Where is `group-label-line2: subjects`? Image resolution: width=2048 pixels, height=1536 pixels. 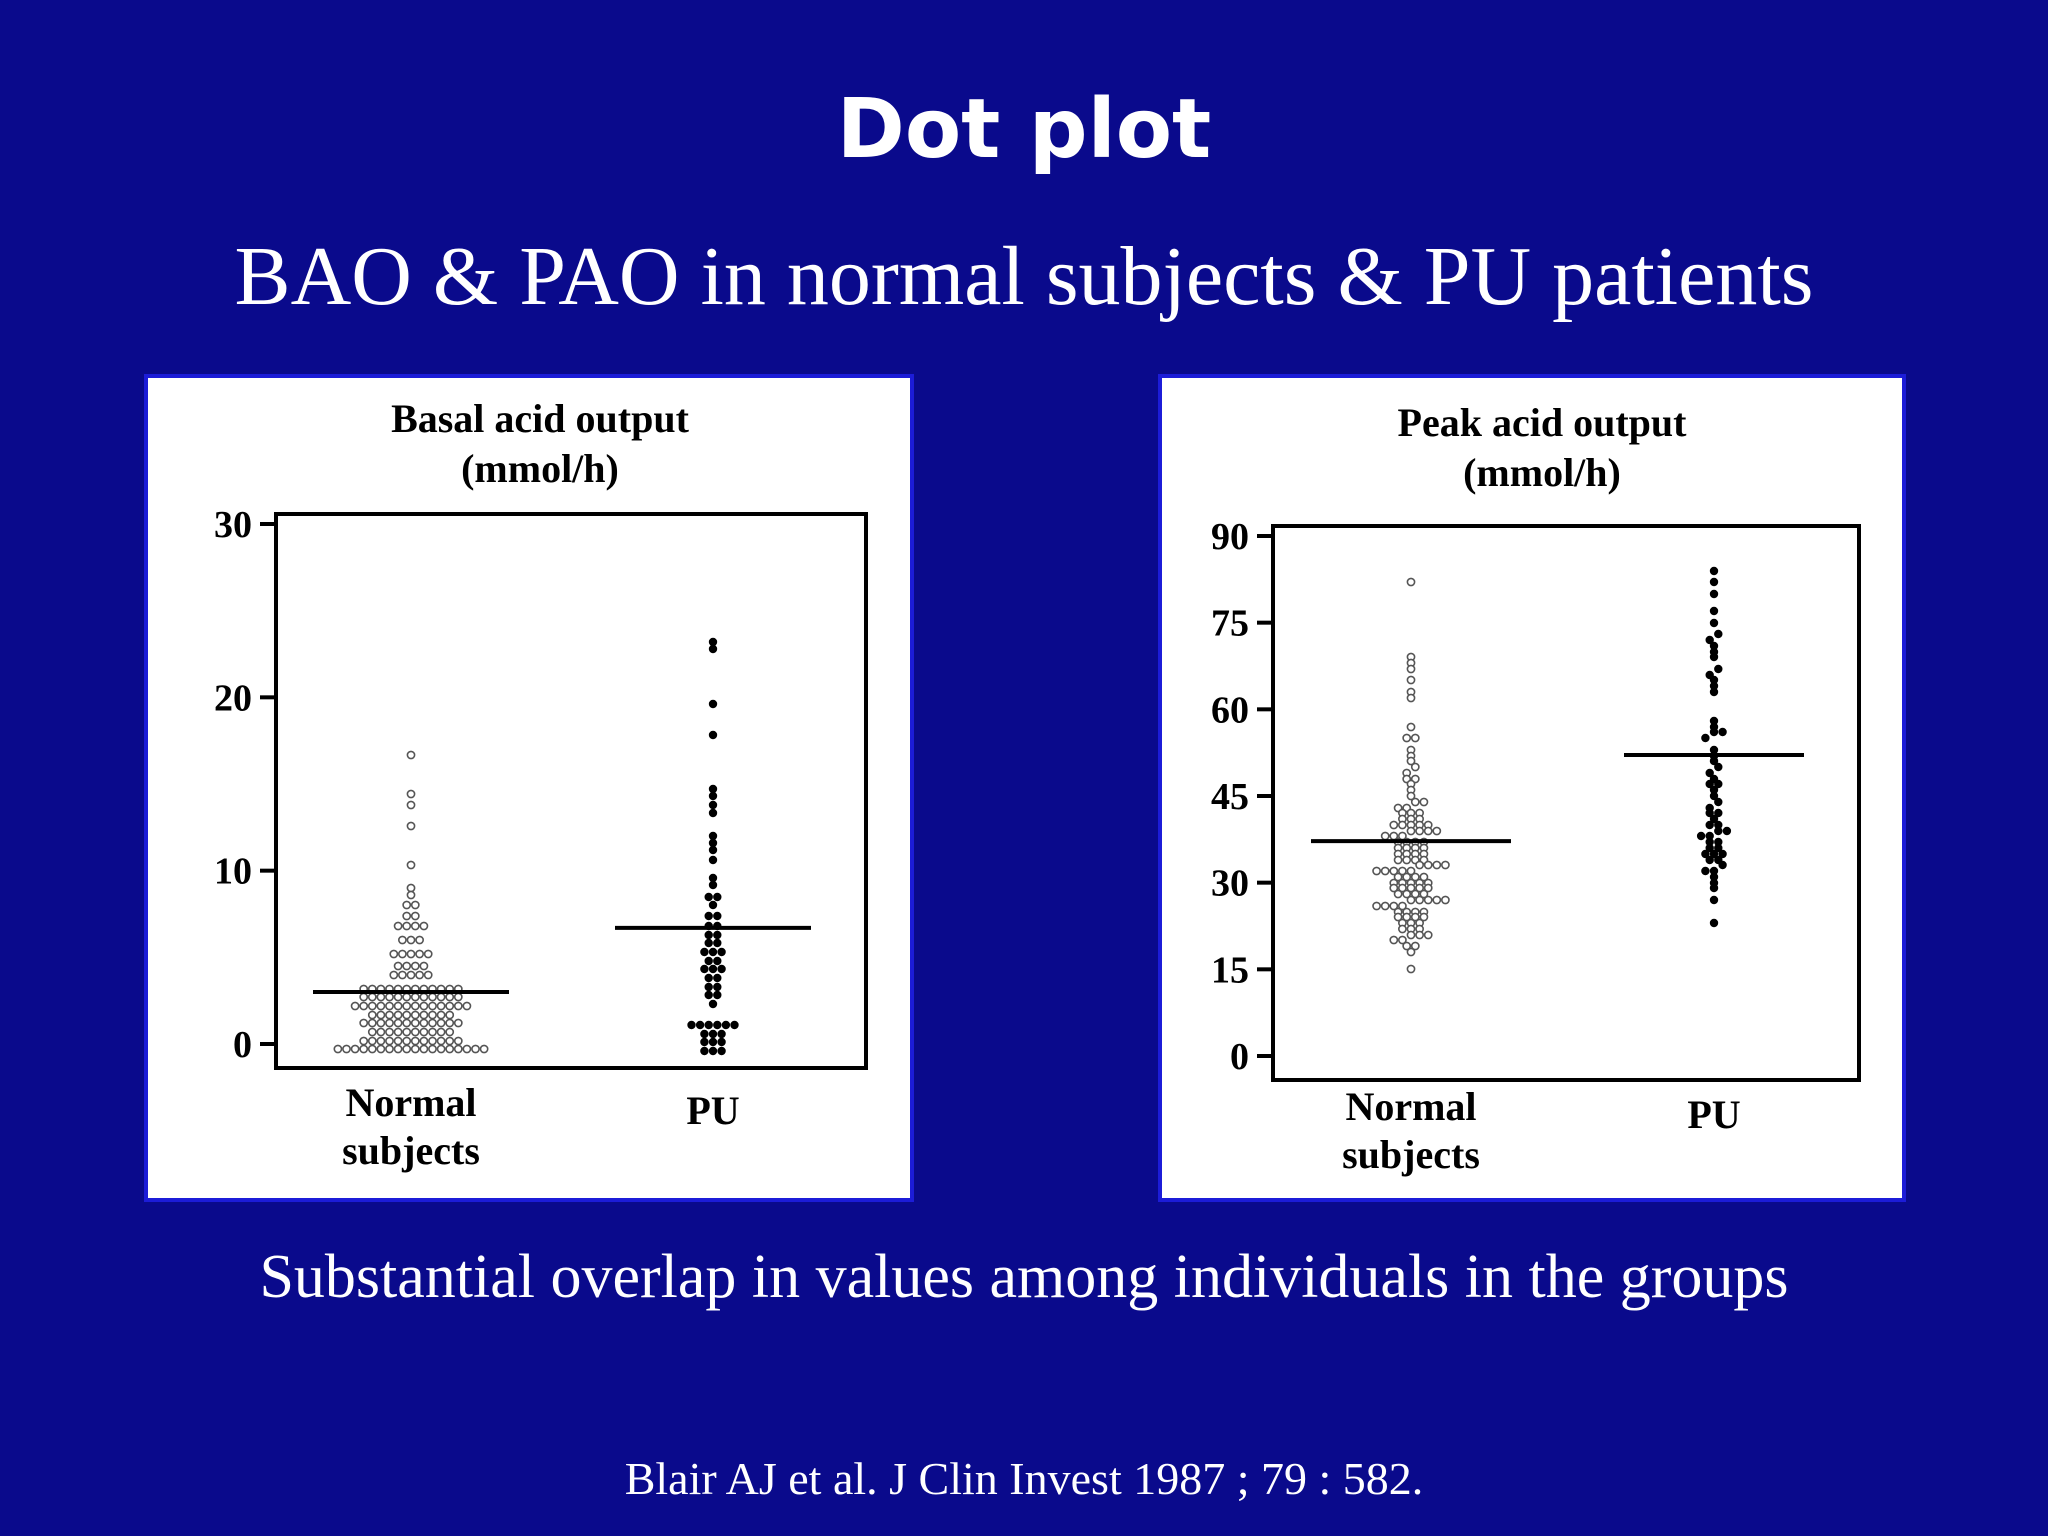 group-label-line2: subjects is located at coordinates (411, 1150).